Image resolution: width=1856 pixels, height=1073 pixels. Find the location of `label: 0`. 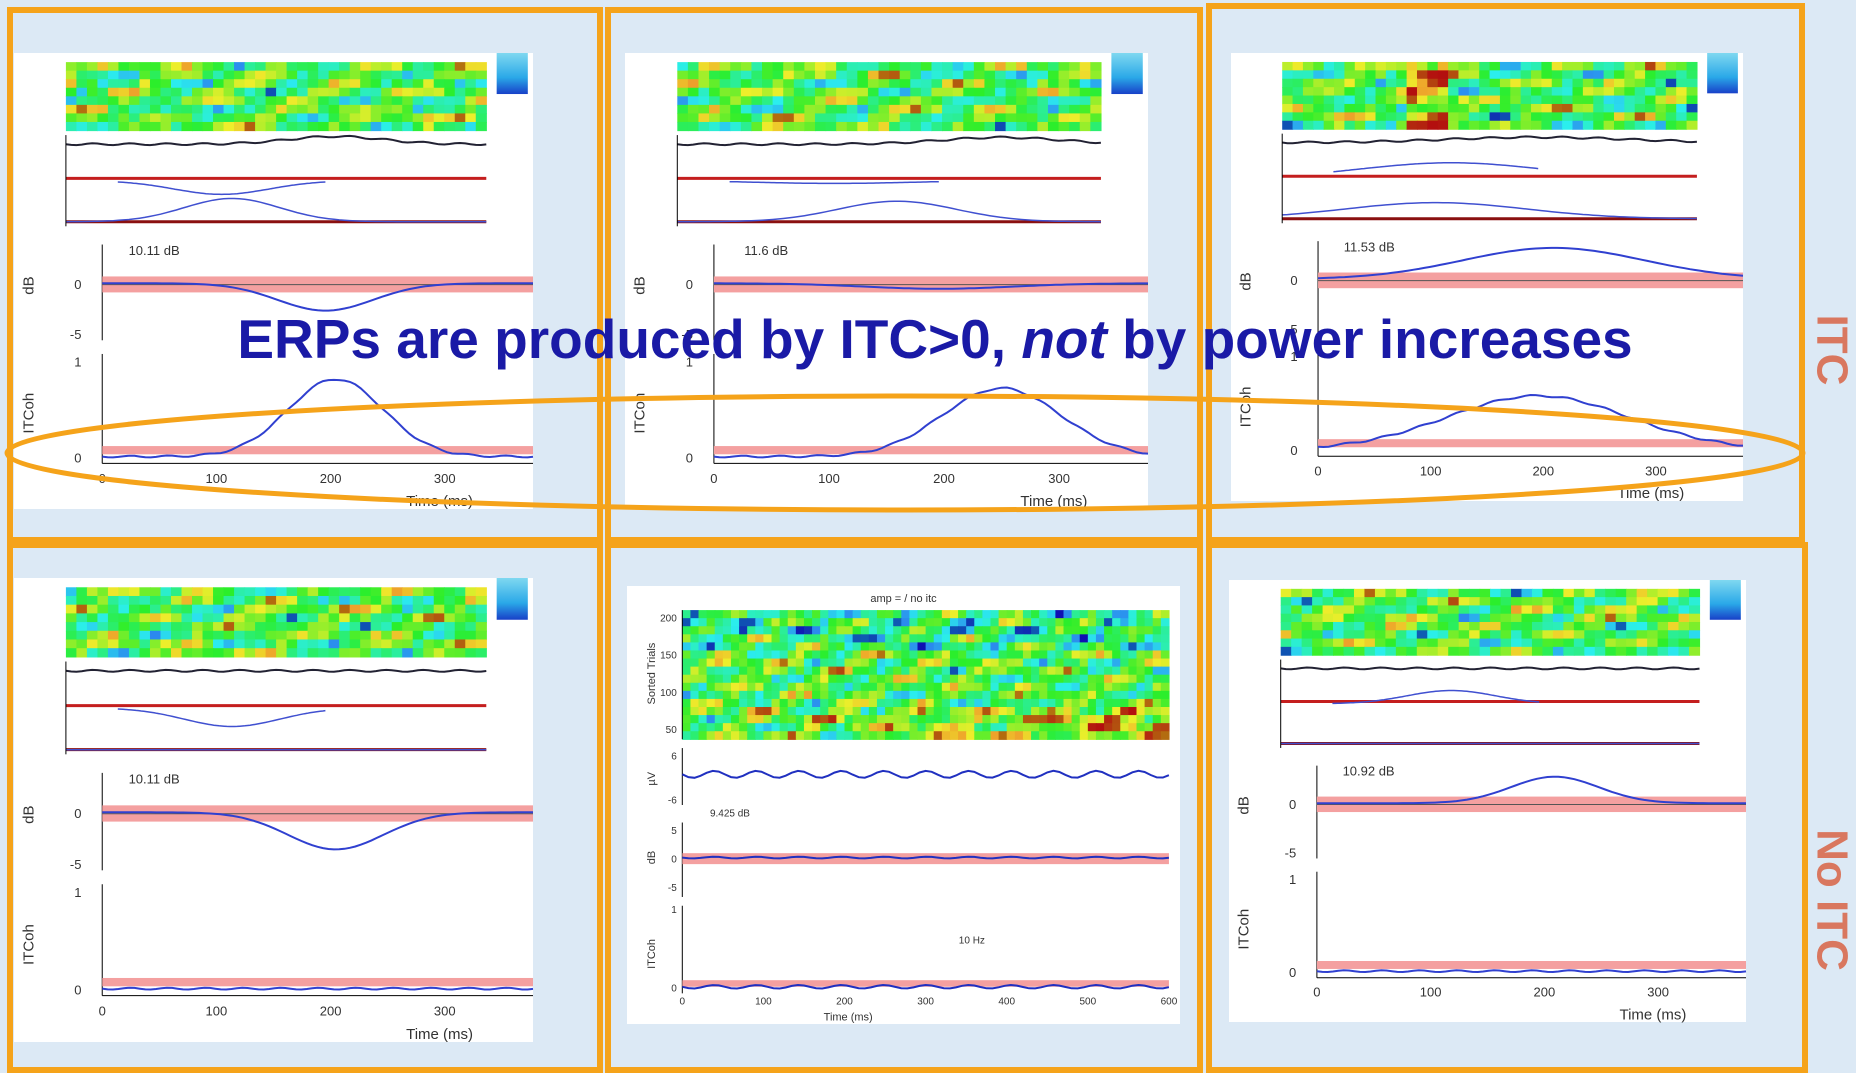

label: 0 is located at coordinates (77, 989).